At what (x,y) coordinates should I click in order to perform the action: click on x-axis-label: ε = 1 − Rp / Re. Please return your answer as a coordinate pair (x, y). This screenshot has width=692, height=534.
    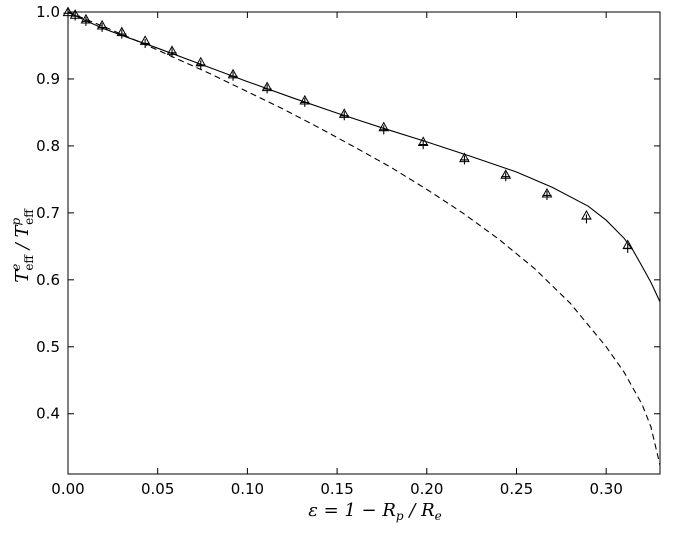
    Looking at the image, I should click on (375, 511).